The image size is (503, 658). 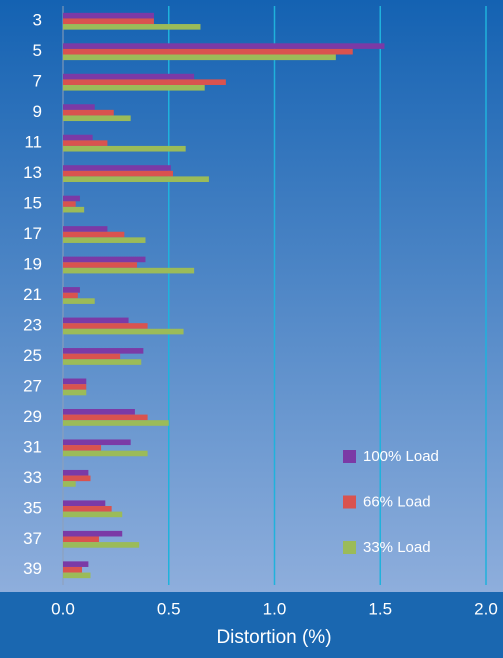 I want to click on y-tick-label: 31, so click(x=32, y=446).